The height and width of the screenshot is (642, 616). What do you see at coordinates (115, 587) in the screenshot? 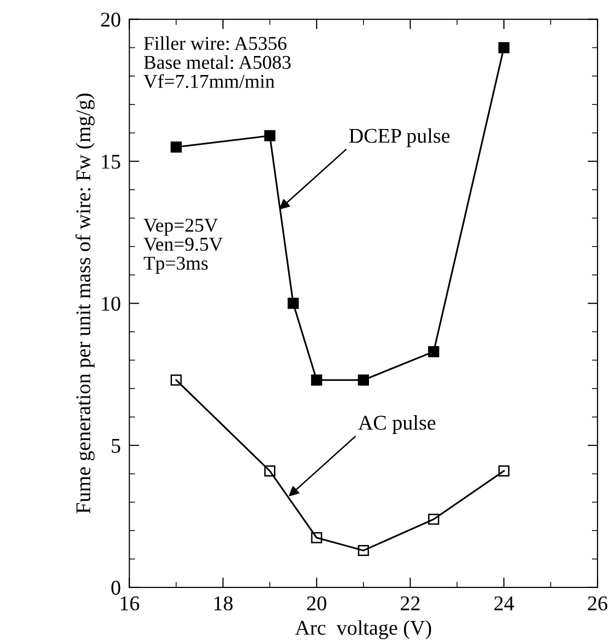
I see `y-tick-label: 0` at bounding box center [115, 587].